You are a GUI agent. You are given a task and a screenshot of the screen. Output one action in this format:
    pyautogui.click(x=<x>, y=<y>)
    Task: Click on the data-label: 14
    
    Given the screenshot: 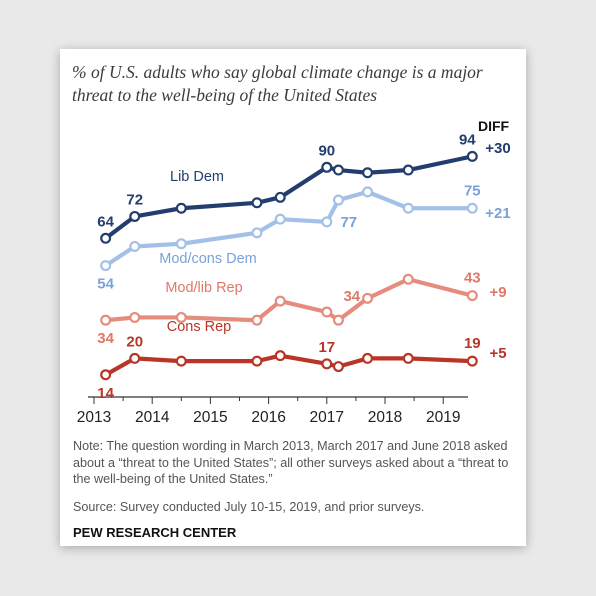 What is the action you would take?
    pyautogui.click(x=105, y=393)
    